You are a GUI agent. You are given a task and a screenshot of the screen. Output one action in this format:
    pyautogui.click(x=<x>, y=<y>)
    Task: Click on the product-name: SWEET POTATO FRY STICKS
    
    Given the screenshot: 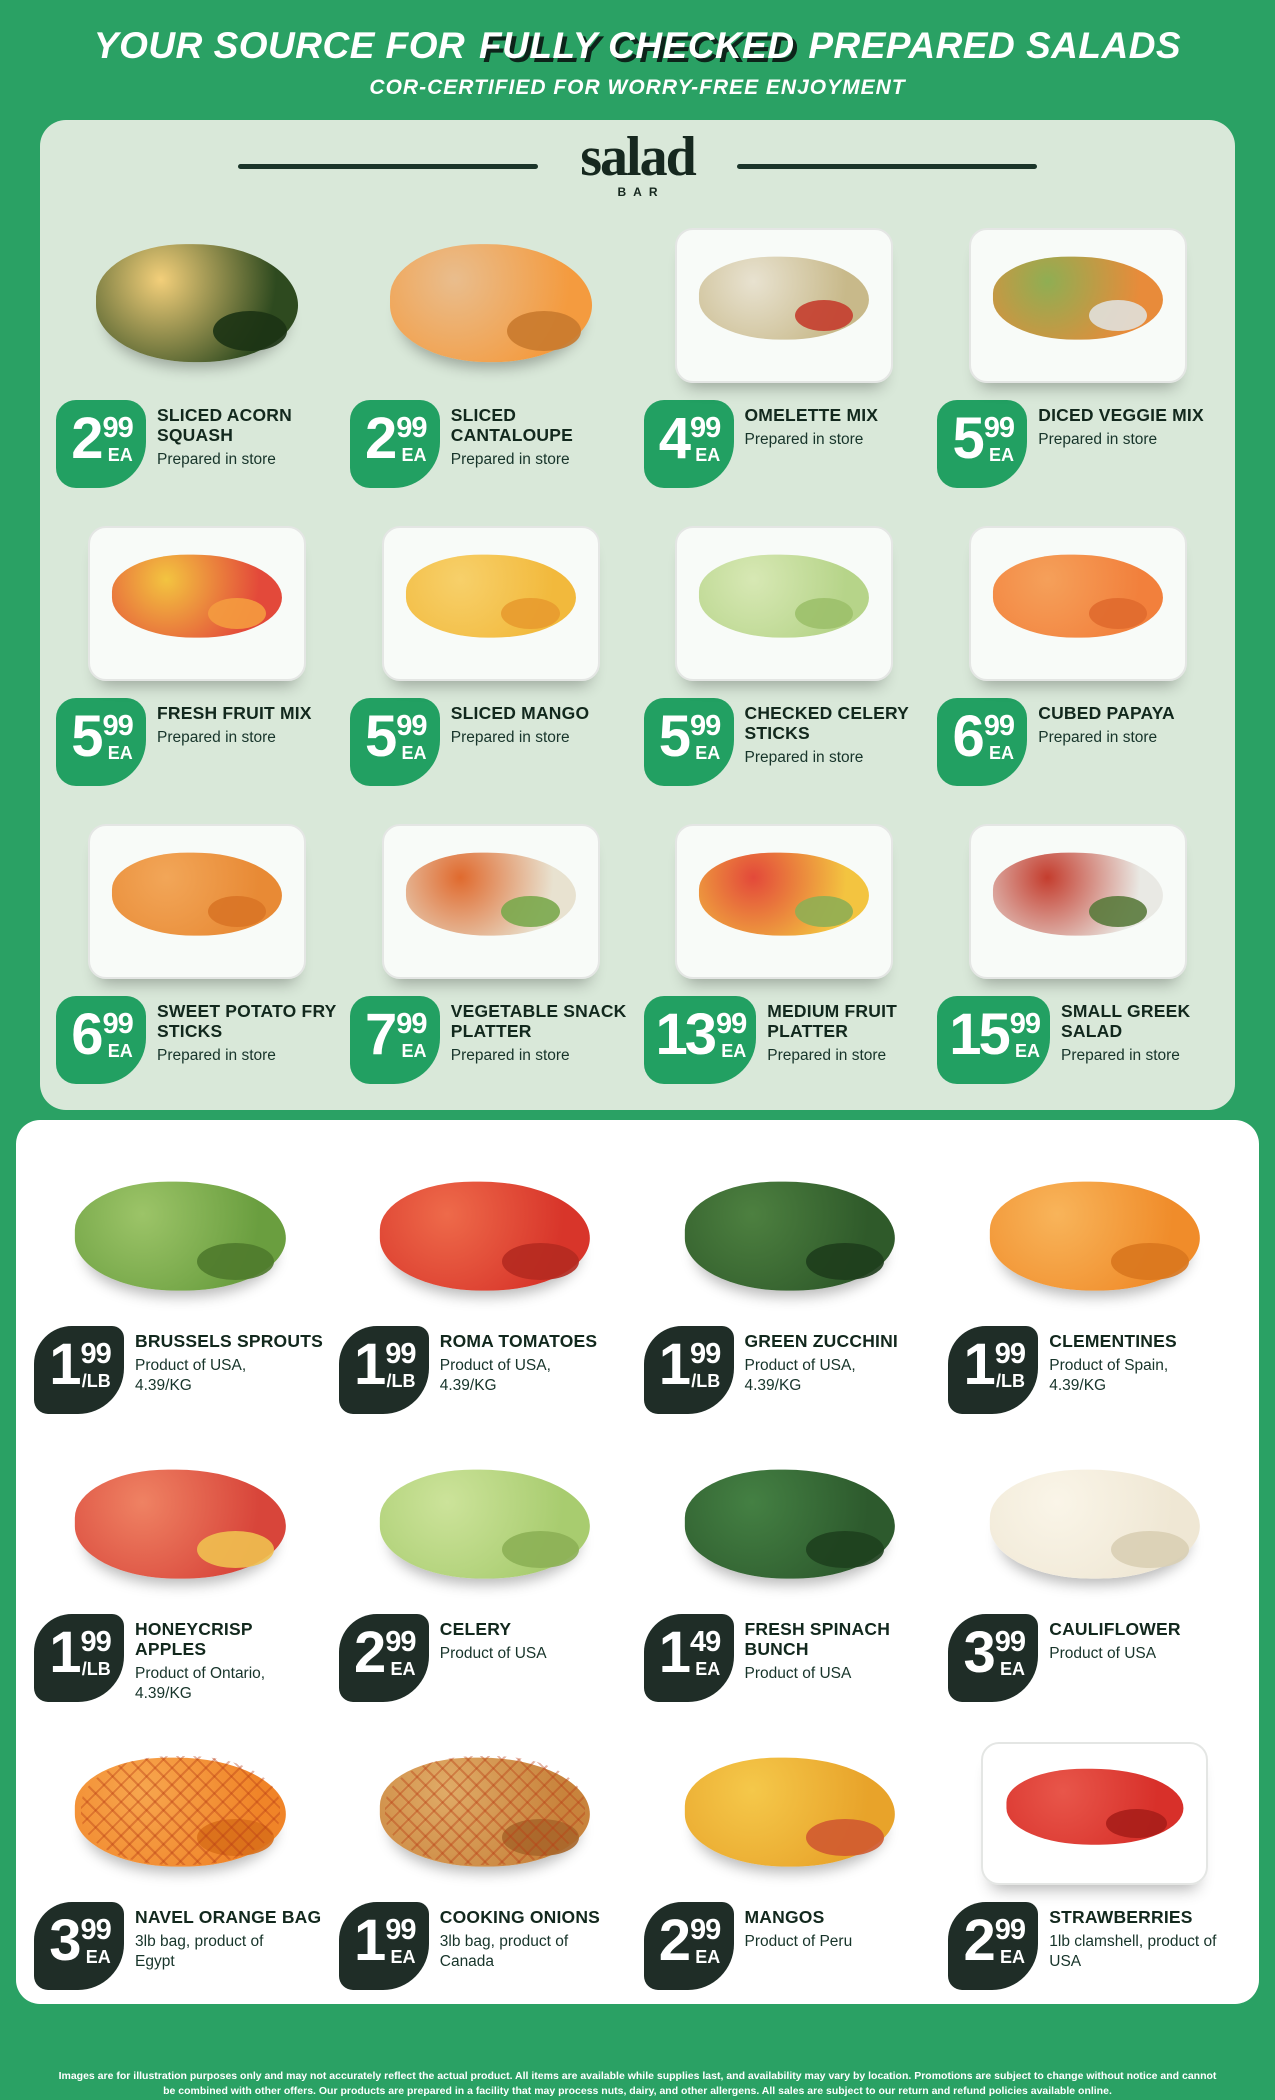 What is the action you would take?
    pyautogui.click(x=247, y=1020)
    